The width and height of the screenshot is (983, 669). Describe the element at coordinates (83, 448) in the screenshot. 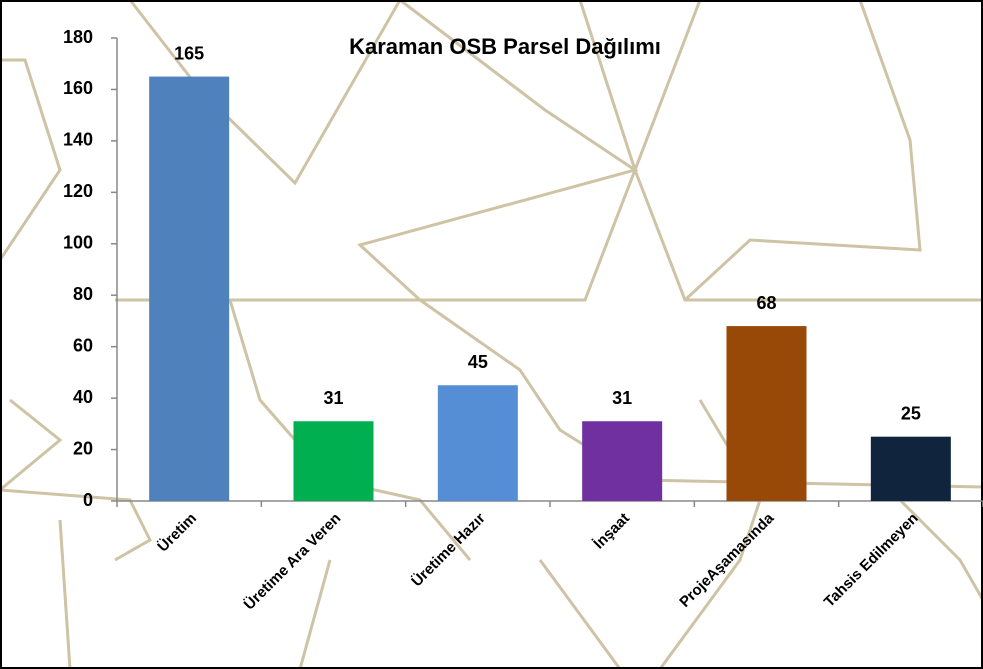

I see `y-tick-label: 20` at that location.